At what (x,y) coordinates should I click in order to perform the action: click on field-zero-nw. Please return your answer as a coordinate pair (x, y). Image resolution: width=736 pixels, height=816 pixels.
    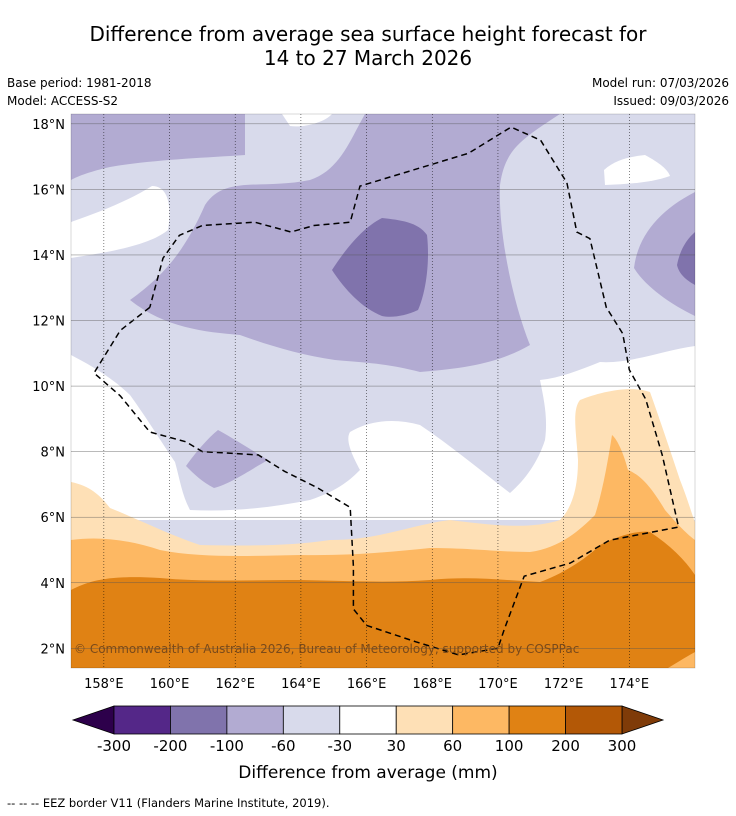
    Looking at the image, I should click on (120, 222).